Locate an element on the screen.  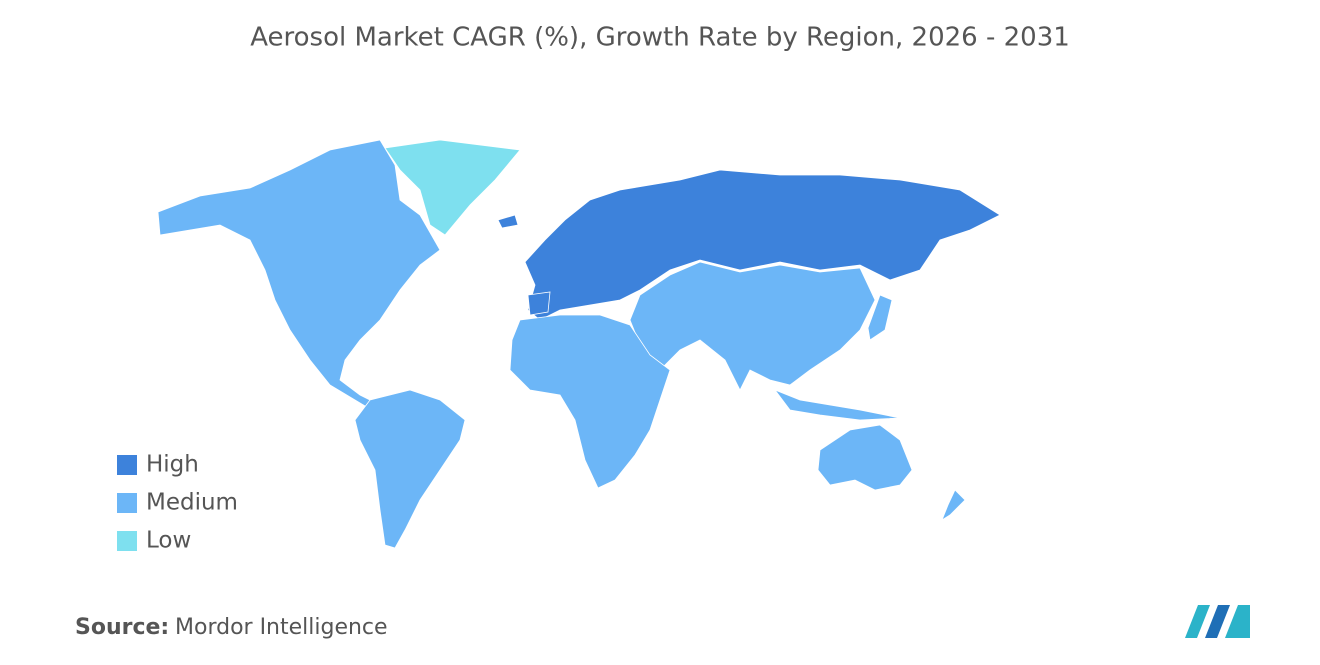
legend-label: Low is located at coordinates (168, 541).